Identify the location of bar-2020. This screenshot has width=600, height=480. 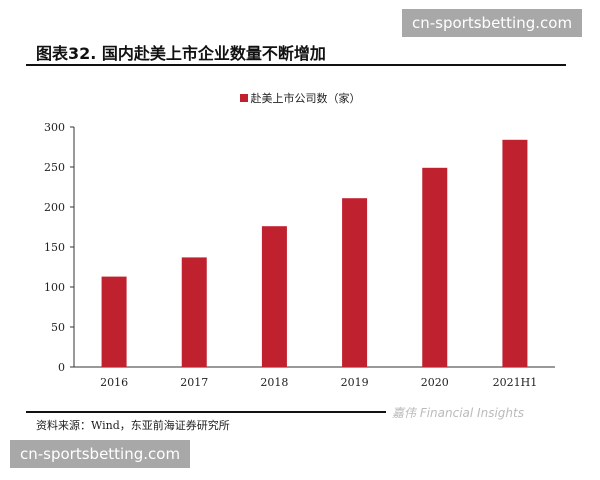
(435, 267).